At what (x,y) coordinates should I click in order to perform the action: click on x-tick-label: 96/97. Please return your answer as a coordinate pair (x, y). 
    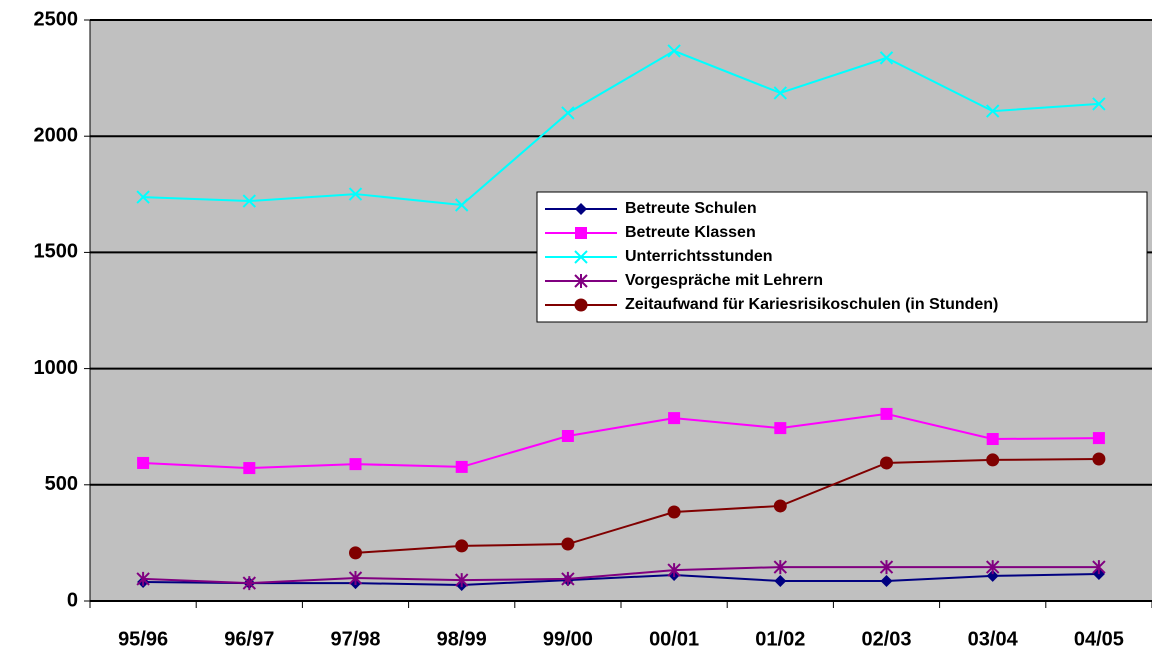
    Looking at the image, I should click on (249, 639).